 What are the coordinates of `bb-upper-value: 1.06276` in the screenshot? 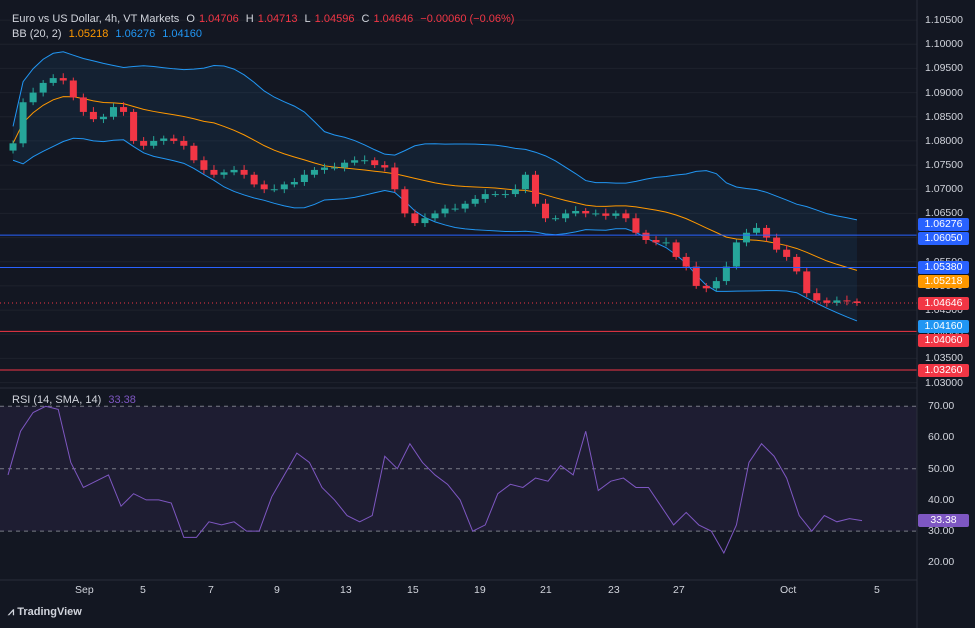 It's located at (135, 34).